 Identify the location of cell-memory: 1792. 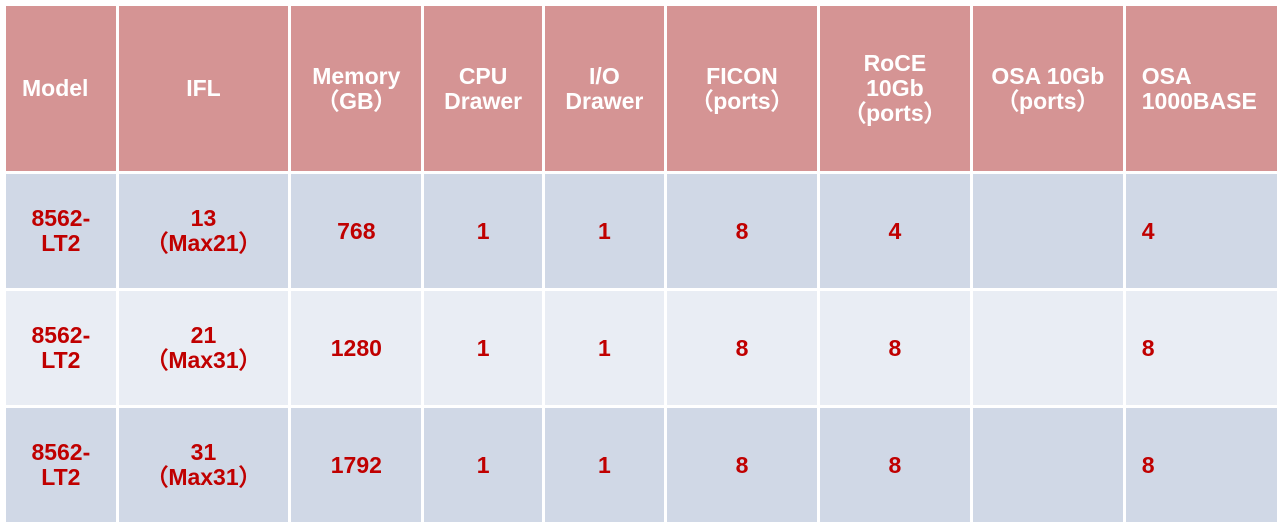
(356, 465).